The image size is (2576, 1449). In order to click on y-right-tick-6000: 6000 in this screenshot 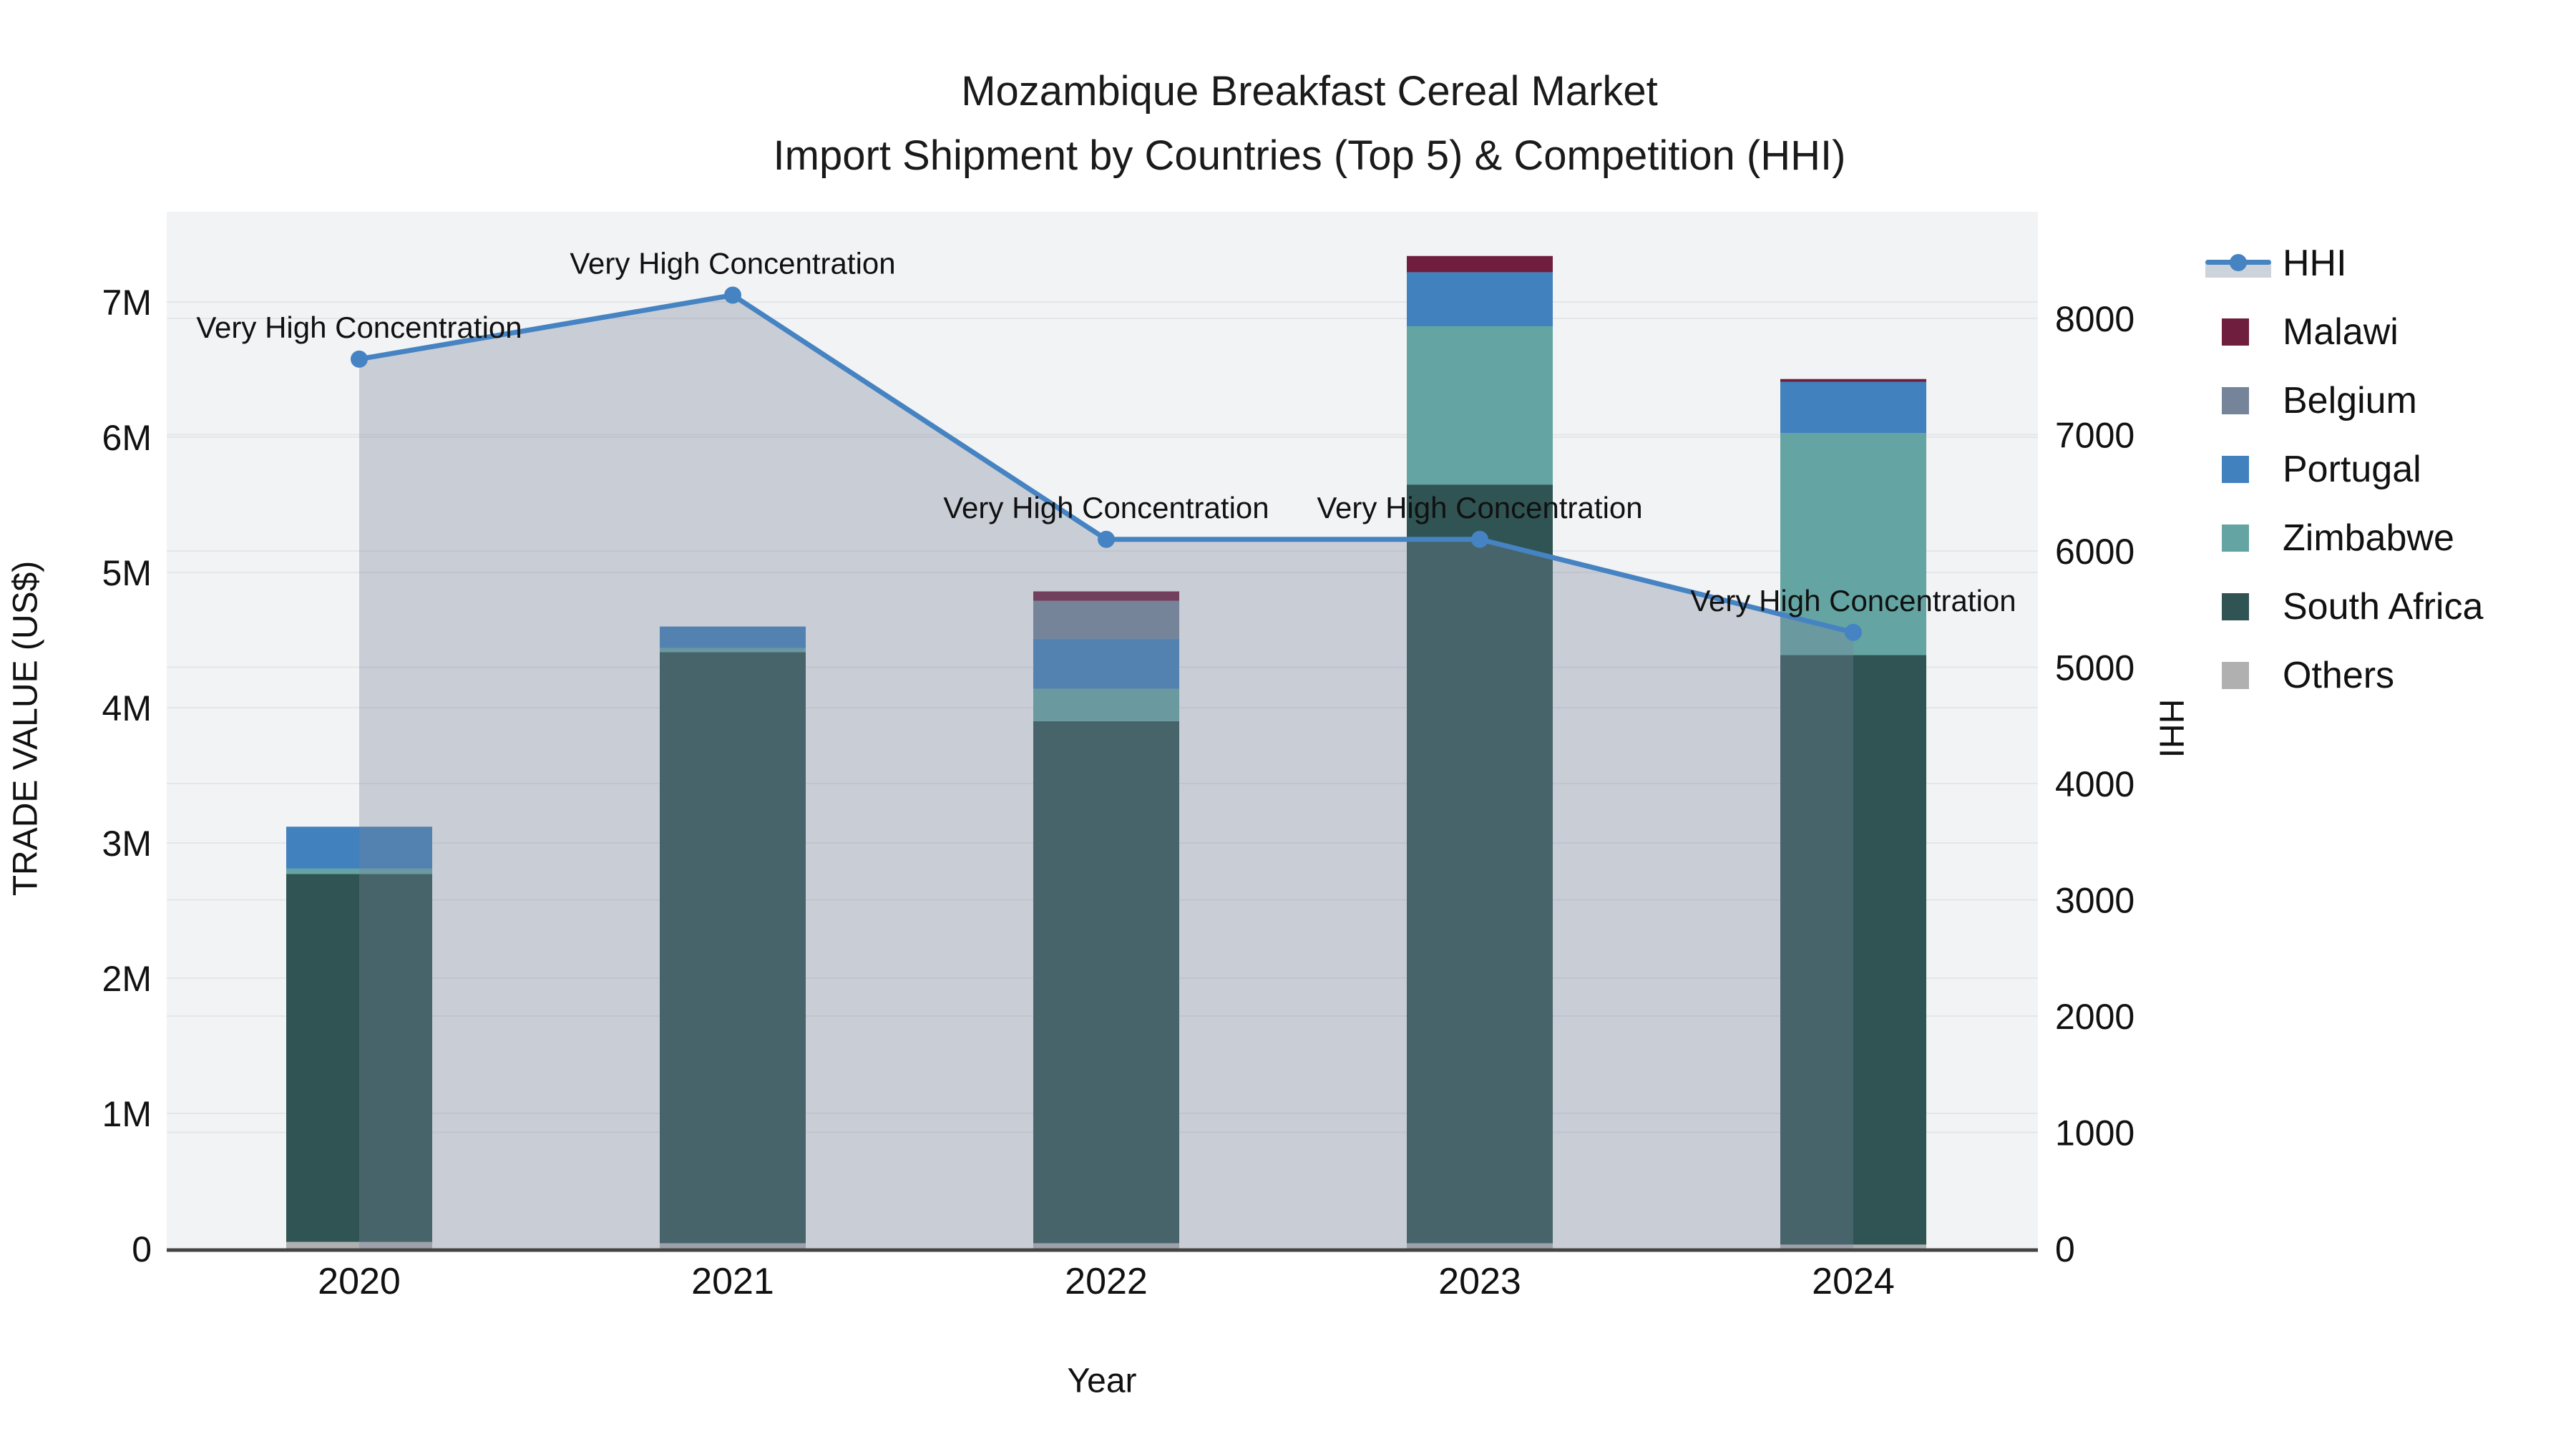, I will do `click(2095, 552)`.